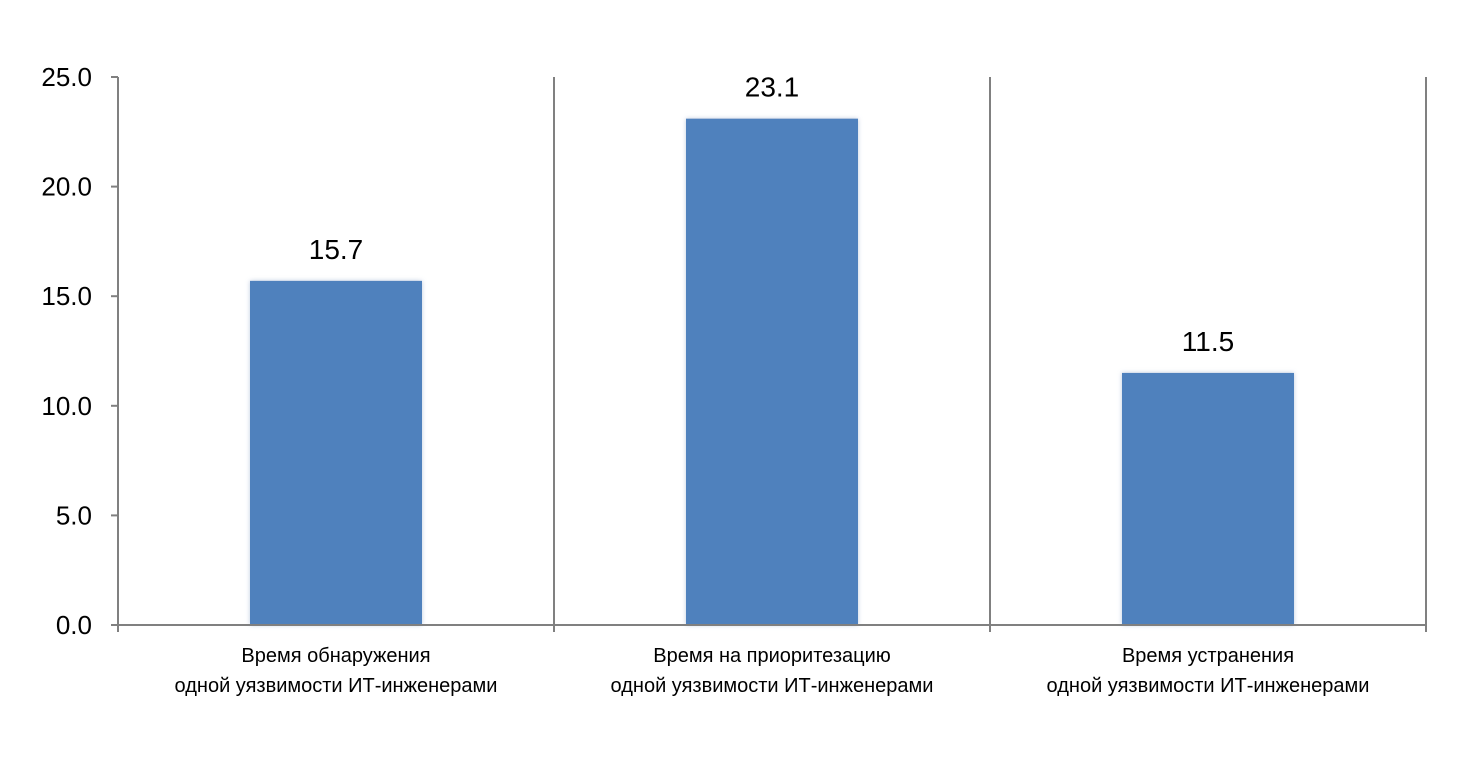 This screenshot has height=777, width=1474. Describe the element at coordinates (1208, 341) in the screenshot. I see `data-label: 11.5` at that location.